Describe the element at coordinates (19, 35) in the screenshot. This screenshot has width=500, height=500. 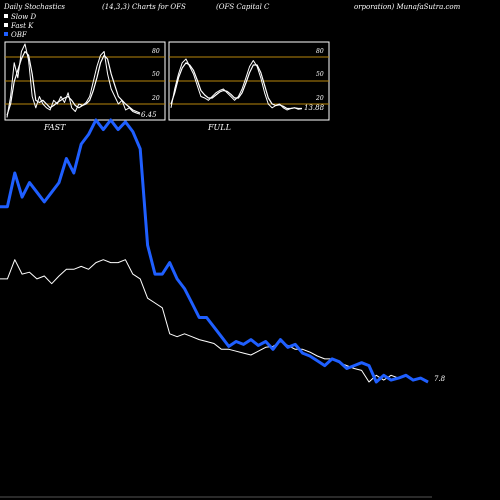
I see `legend-label-obf: OBF` at that location.